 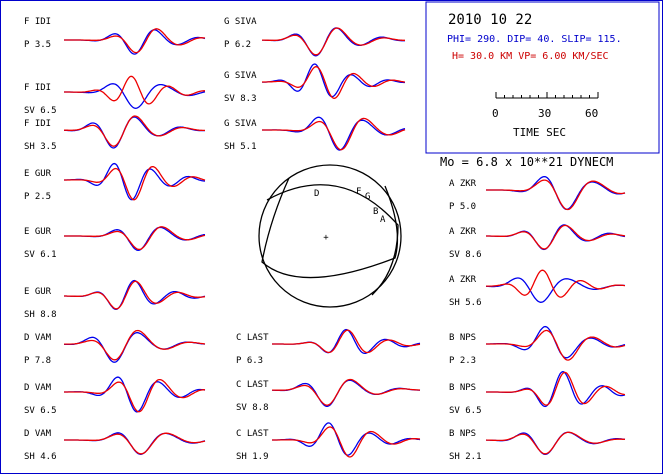 What do you see at coordinates (37, 197) in the screenshot?
I see `phase-label: P 2.5` at bounding box center [37, 197].